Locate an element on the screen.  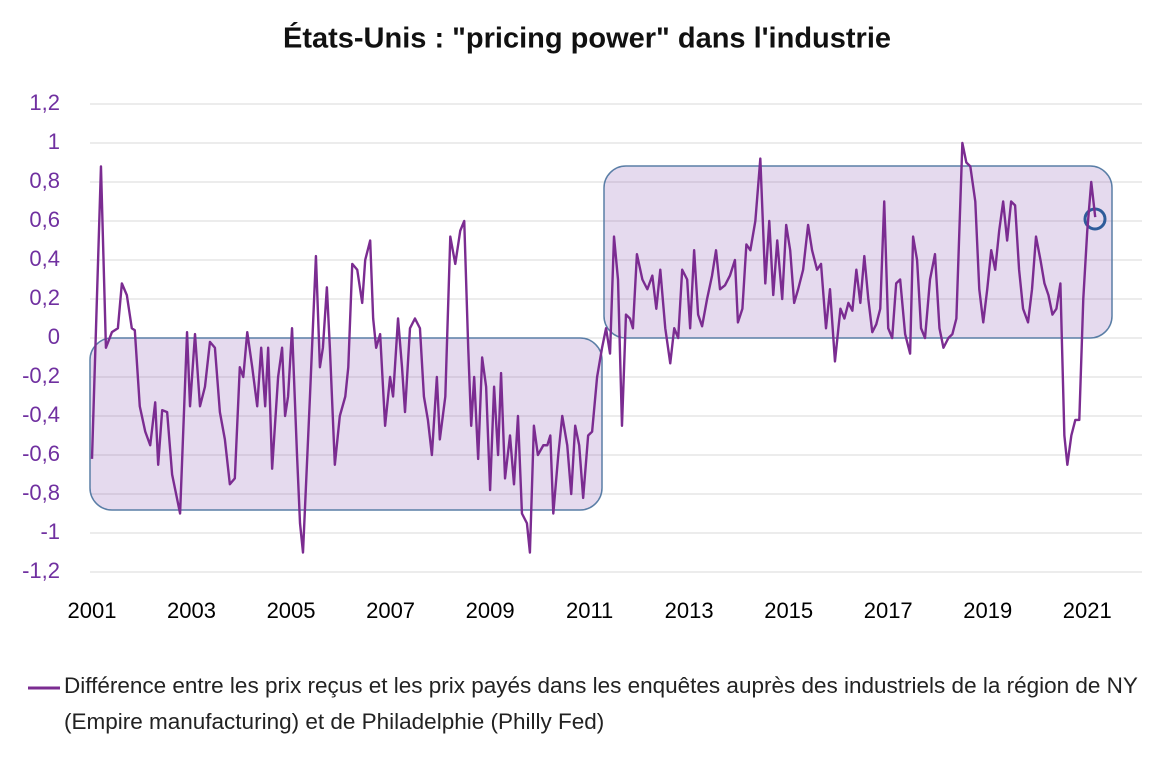
x-tick-label: 2021 is located at coordinates (1087, 610).